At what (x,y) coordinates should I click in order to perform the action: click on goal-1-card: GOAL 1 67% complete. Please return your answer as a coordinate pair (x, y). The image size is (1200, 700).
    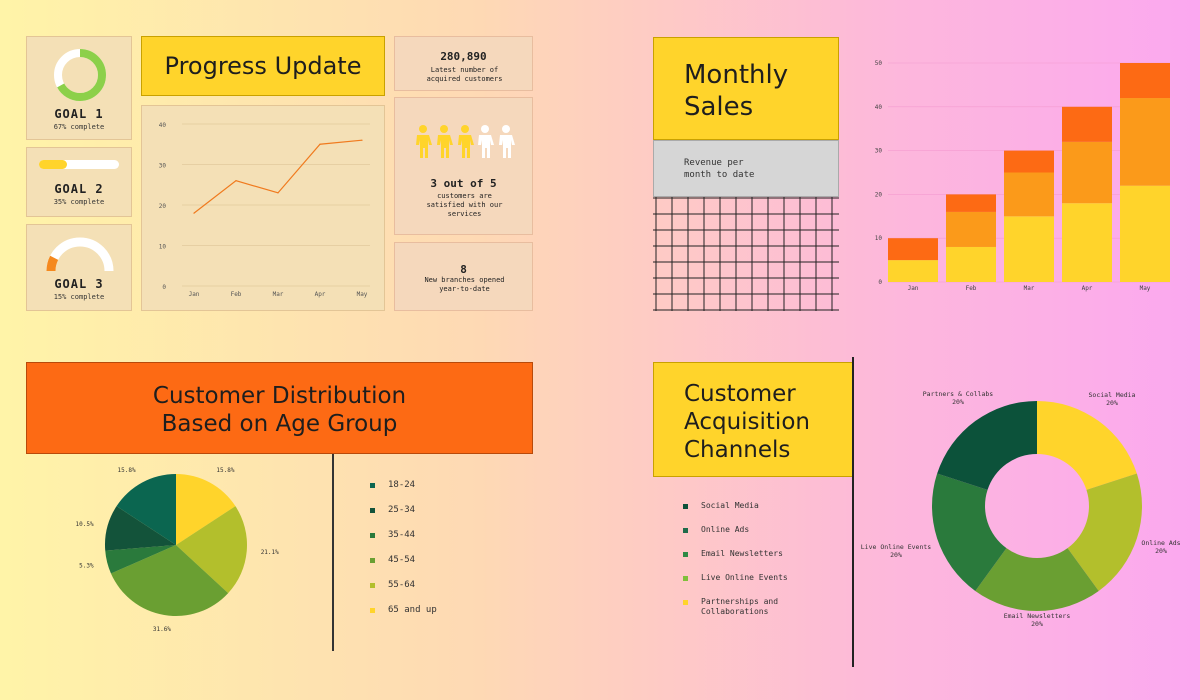
    Looking at the image, I should click on (79, 88).